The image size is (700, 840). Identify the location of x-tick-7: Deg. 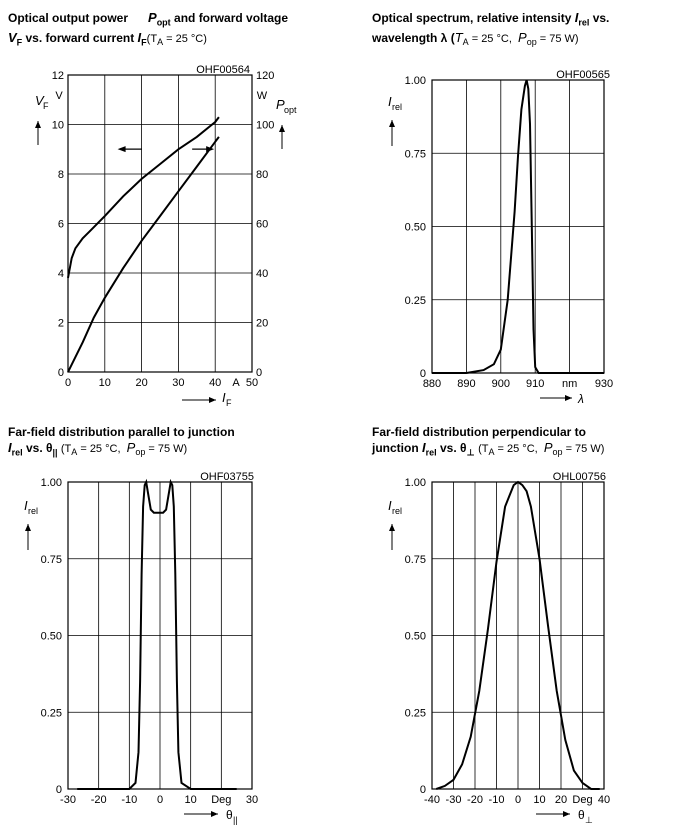
(582, 800).